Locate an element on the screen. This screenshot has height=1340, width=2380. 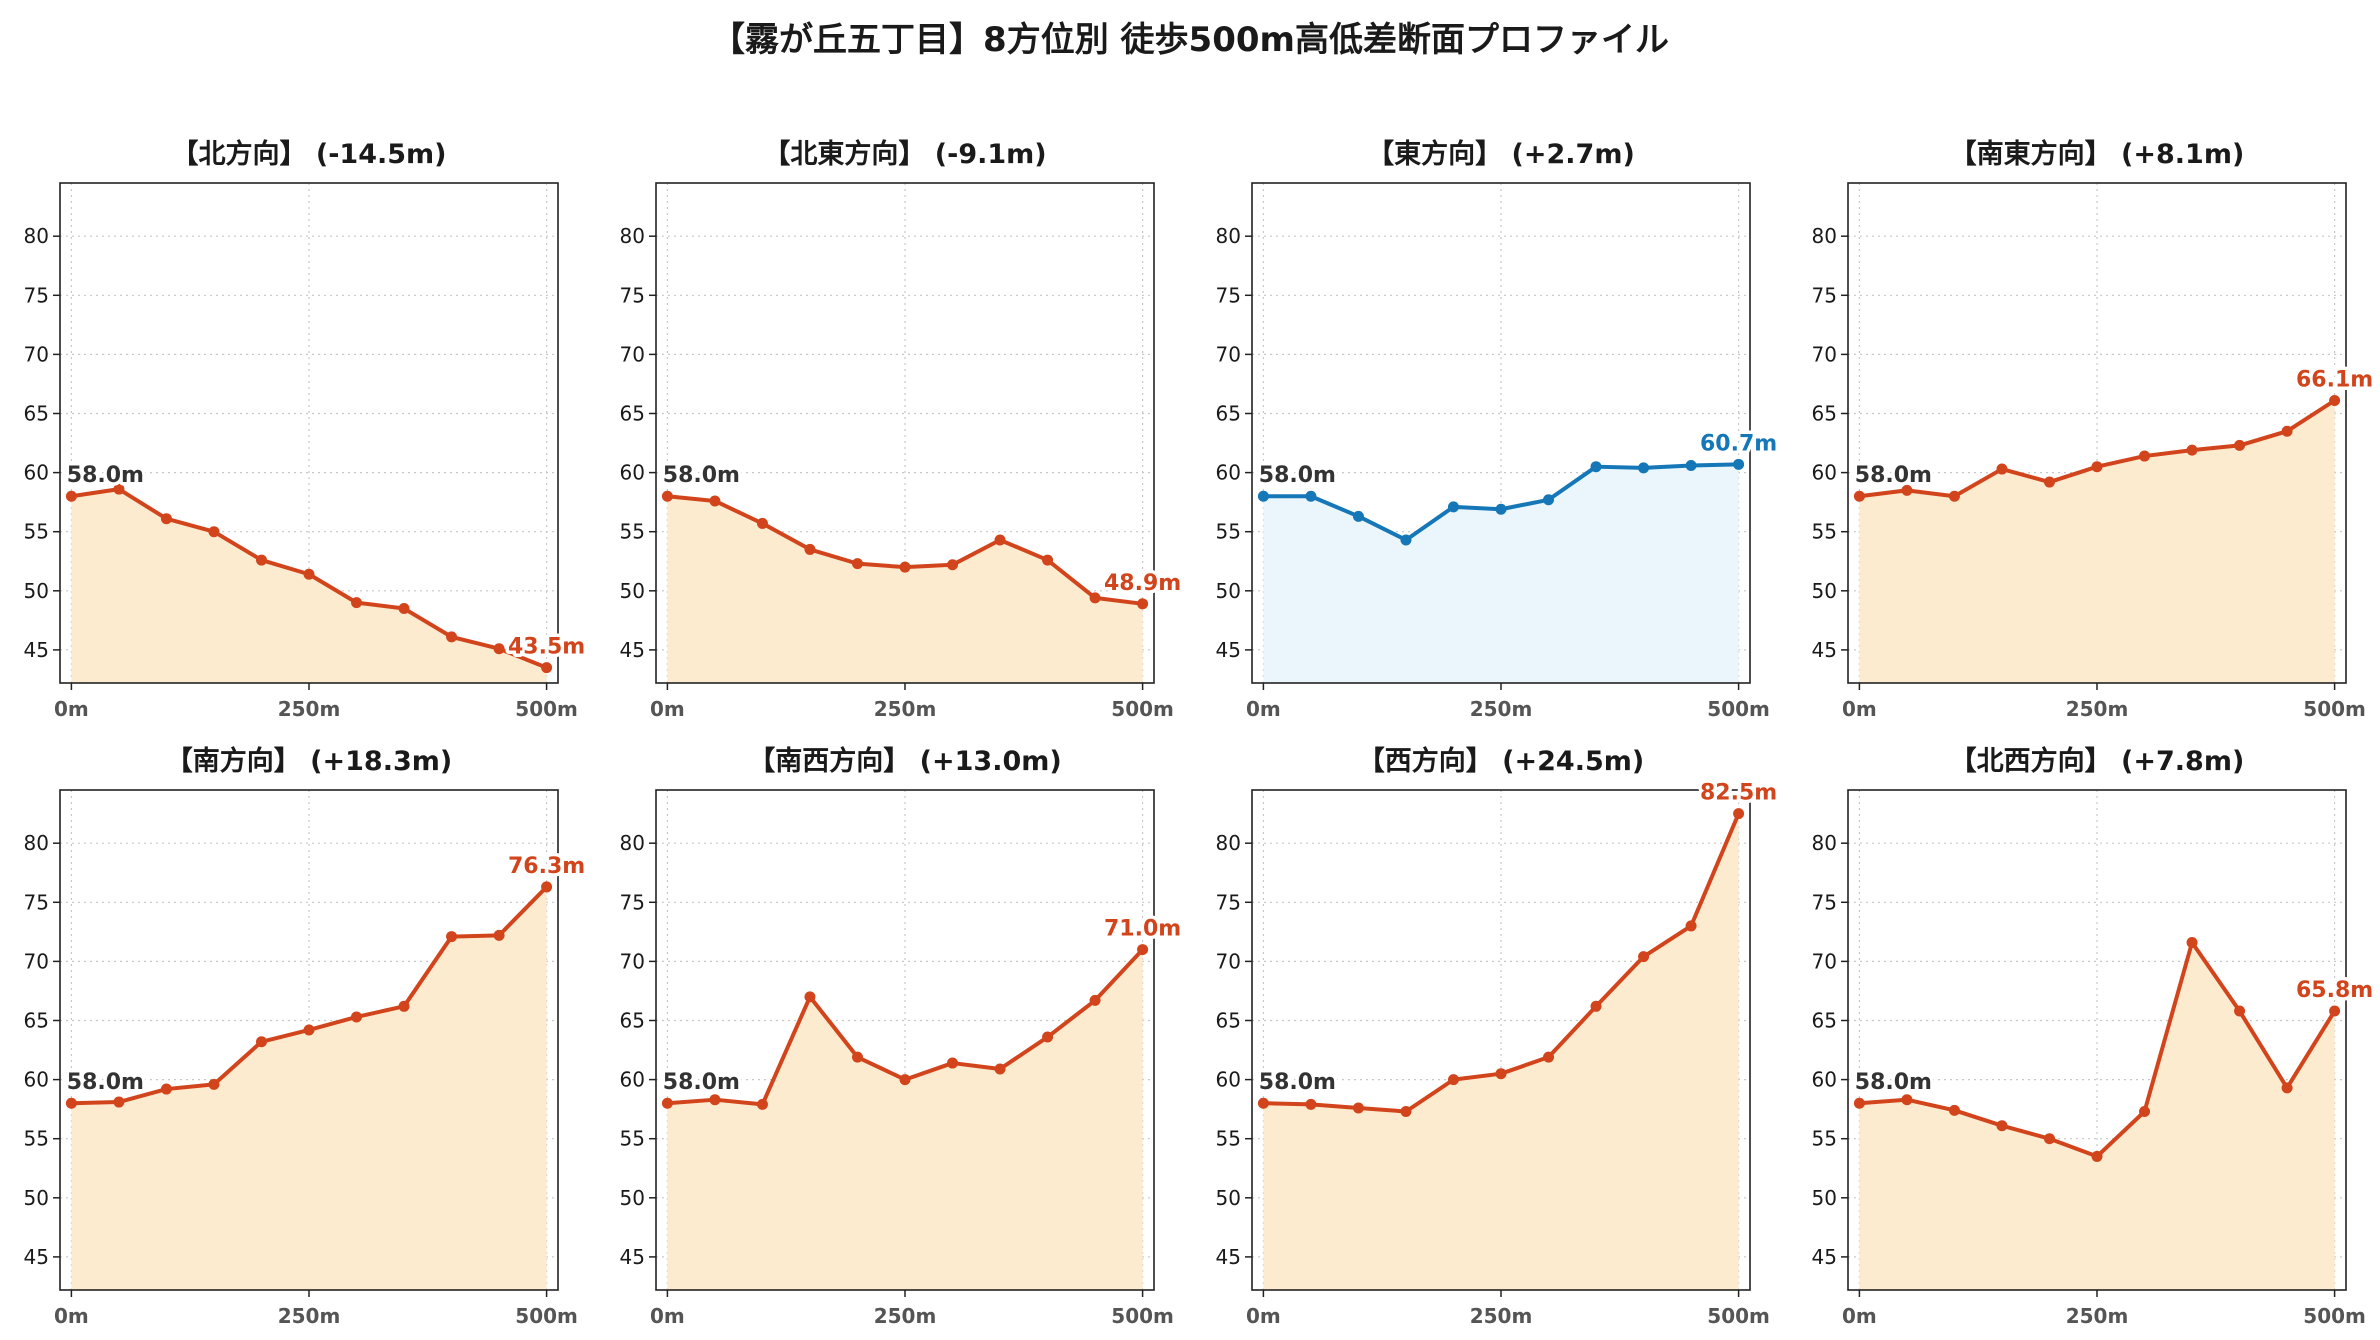
end-label: 60.7m is located at coordinates (1738, 443).